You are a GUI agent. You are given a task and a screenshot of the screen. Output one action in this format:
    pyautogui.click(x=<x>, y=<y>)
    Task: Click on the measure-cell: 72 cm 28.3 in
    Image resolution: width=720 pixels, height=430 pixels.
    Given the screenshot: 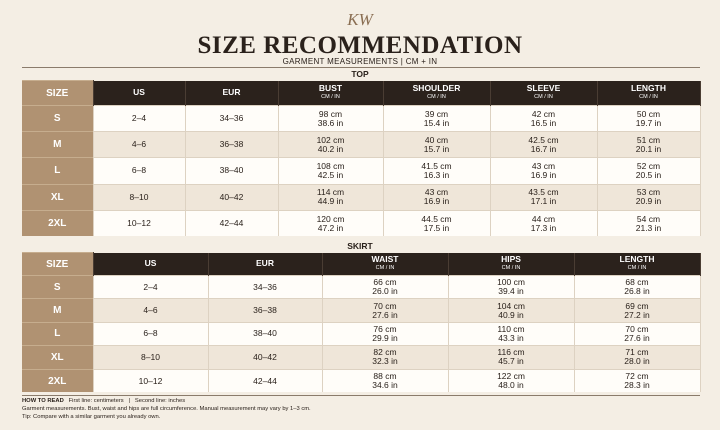 What is the action you would take?
    pyautogui.click(x=637, y=380)
    